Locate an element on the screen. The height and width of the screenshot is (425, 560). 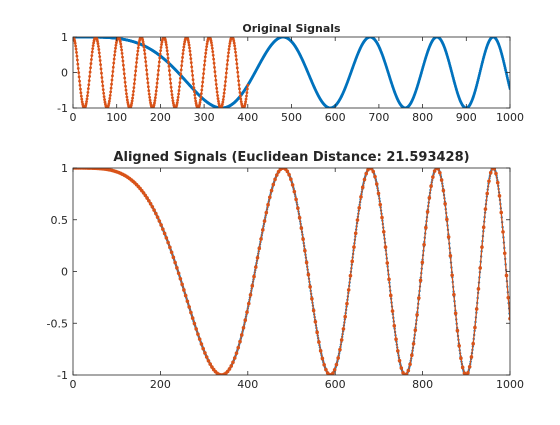
y-tick-label: -0.5 is located at coordinates (57, 323).